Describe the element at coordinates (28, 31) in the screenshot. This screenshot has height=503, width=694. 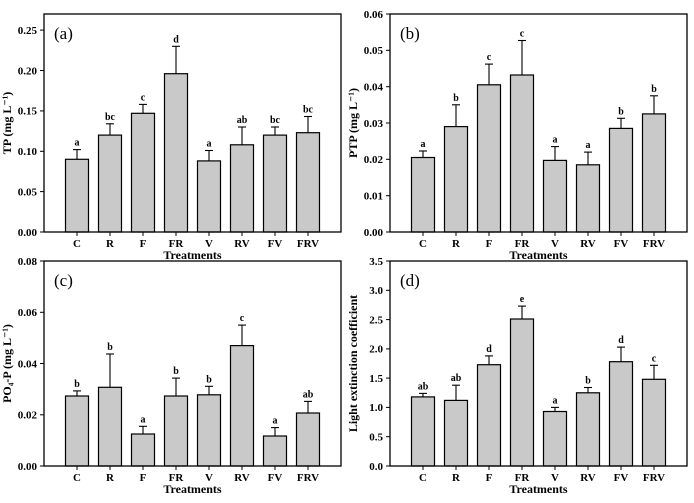
I see `y-tick-label: 0.25` at that location.